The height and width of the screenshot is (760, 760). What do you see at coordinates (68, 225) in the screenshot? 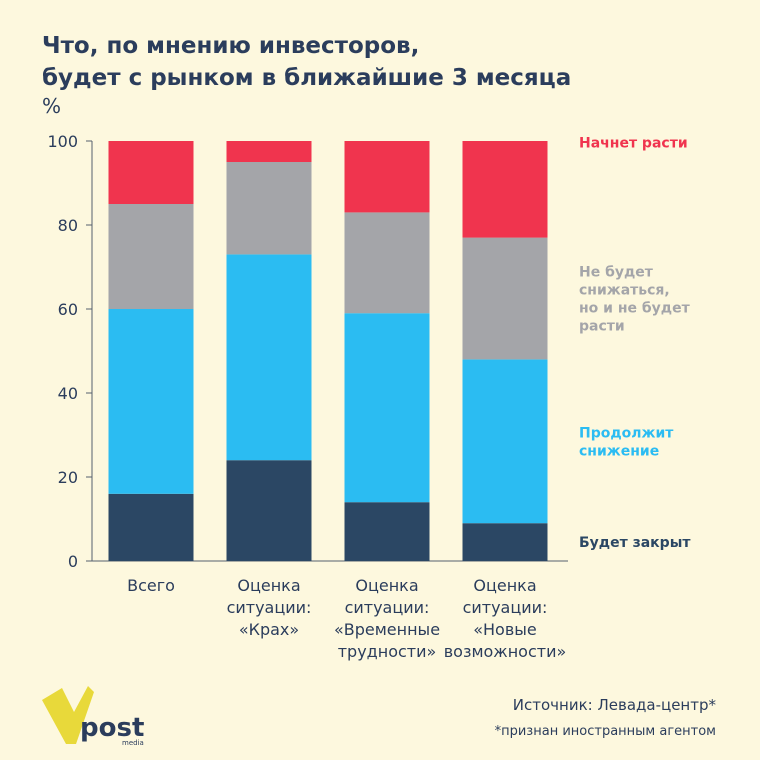
I see `y-tick-label: 80` at bounding box center [68, 225].